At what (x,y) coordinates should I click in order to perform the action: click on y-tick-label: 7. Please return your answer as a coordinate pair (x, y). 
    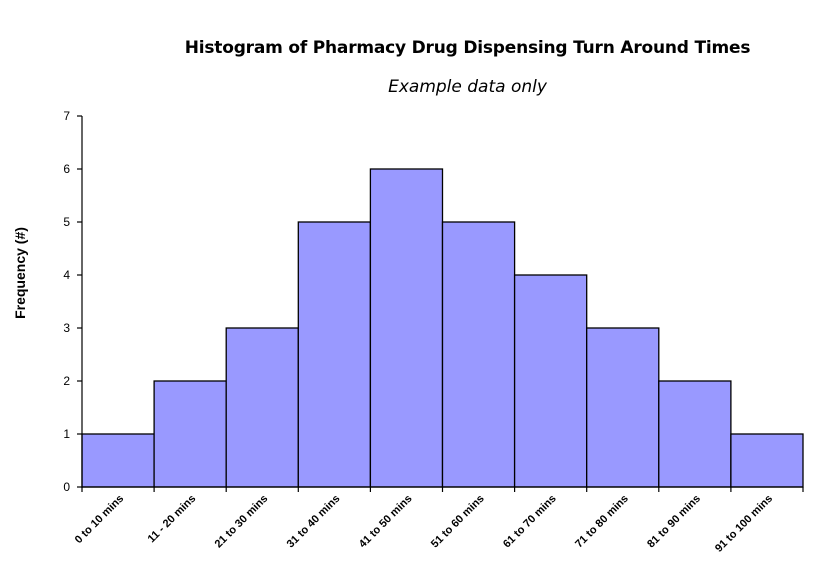
    Looking at the image, I should click on (66, 116).